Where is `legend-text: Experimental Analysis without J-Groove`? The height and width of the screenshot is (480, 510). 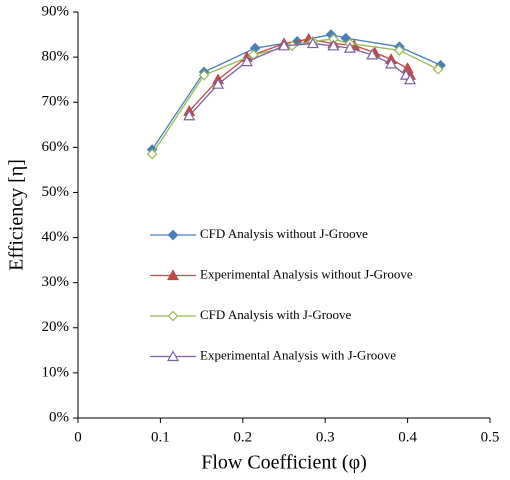
legend-text: Experimental Analysis without J-Groove is located at coordinates (306, 273).